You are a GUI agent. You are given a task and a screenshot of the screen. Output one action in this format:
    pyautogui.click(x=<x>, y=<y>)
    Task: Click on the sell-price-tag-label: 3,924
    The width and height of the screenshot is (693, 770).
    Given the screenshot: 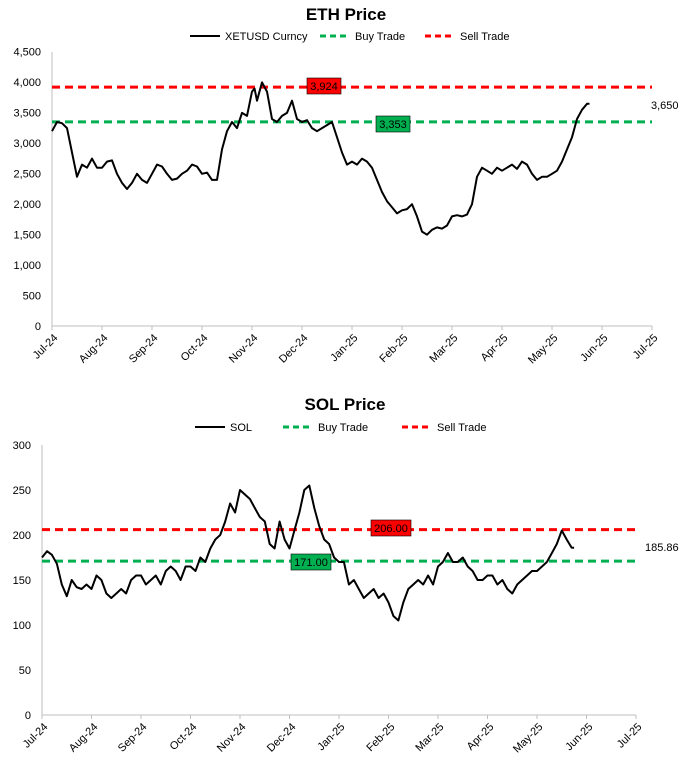 What is the action you would take?
    pyautogui.click(x=324, y=87)
    